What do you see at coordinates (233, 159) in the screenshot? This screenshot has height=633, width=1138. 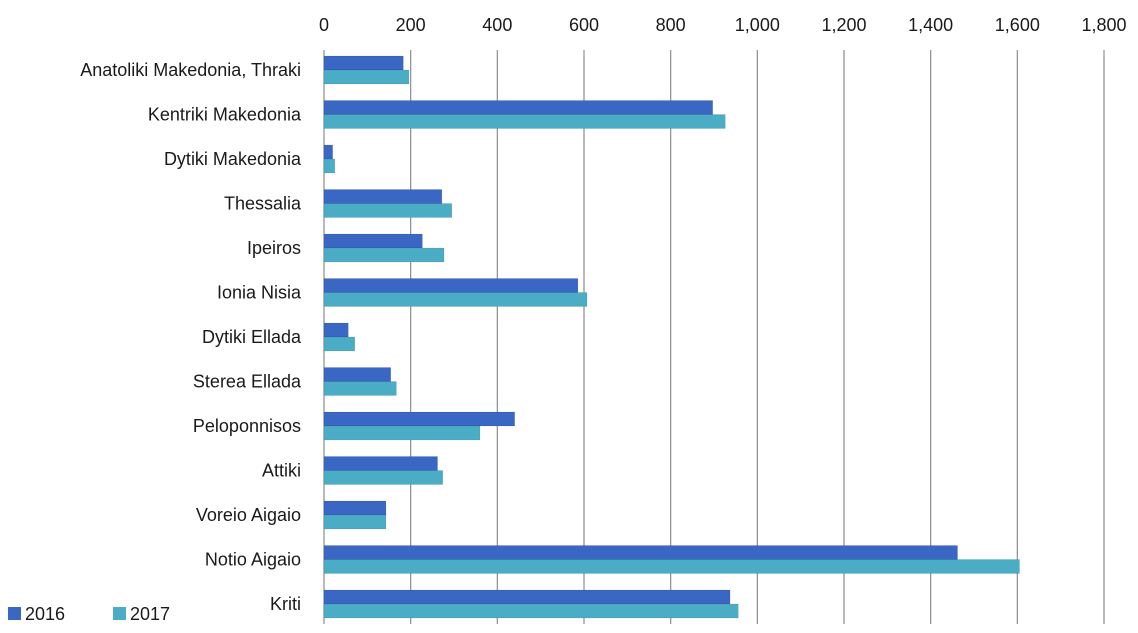 I see `category-label: Dytiki Makedonia` at bounding box center [233, 159].